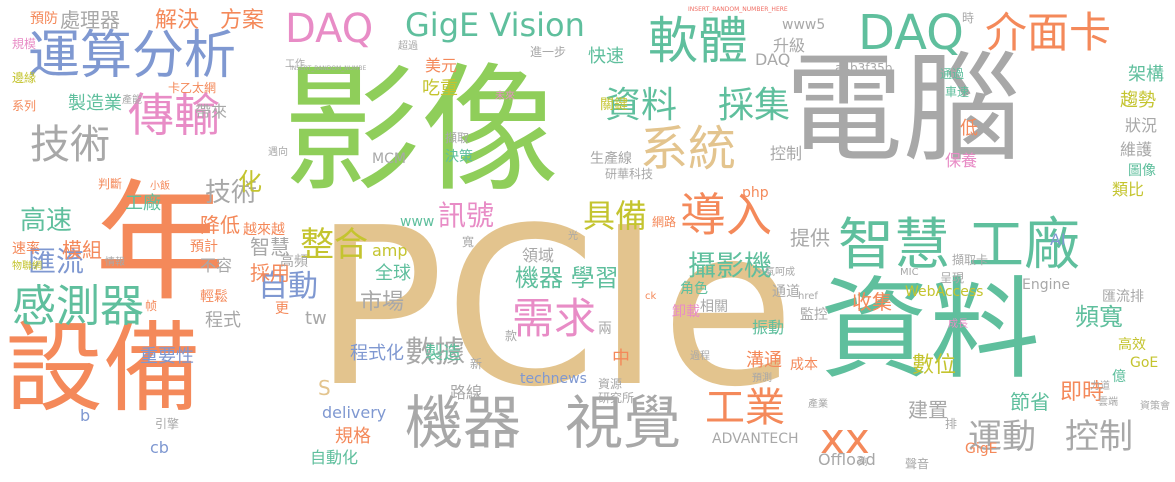  Describe the element at coordinates (328, 68) in the screenshot. I see `word: INSERT_RANDOM_NUMBE` at that location.